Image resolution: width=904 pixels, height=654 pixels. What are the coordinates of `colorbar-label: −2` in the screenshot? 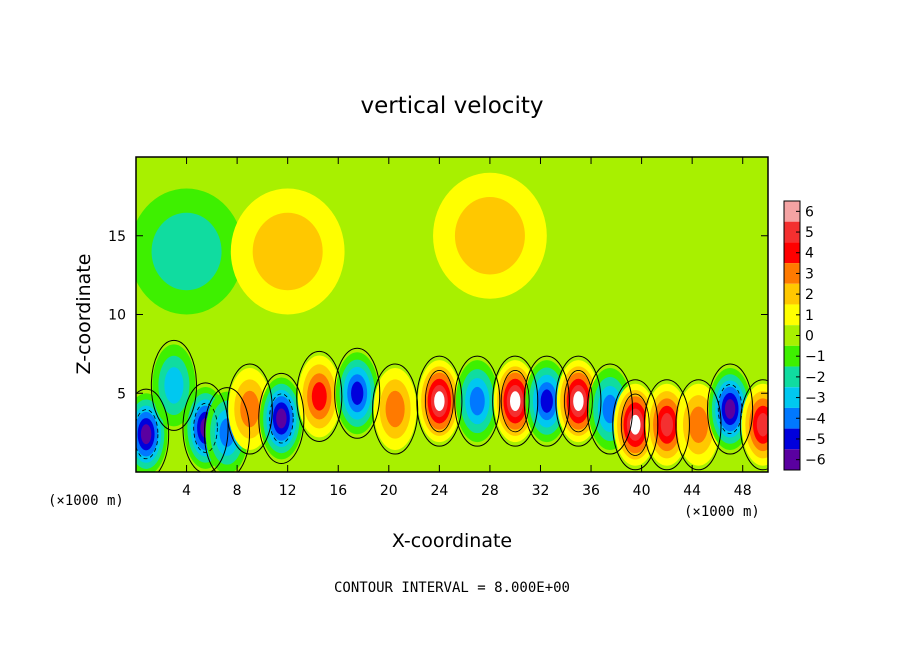 It's located at (815, 378).